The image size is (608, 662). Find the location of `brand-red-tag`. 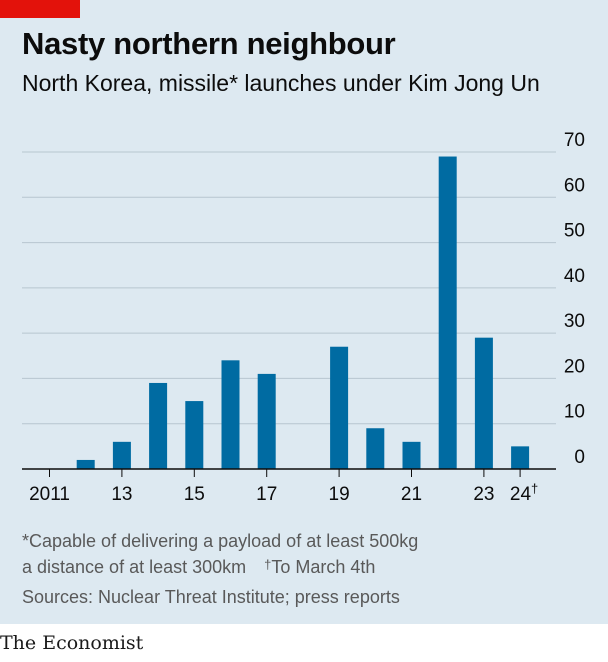

brand-red-tag is located at coordinates (40, 9).